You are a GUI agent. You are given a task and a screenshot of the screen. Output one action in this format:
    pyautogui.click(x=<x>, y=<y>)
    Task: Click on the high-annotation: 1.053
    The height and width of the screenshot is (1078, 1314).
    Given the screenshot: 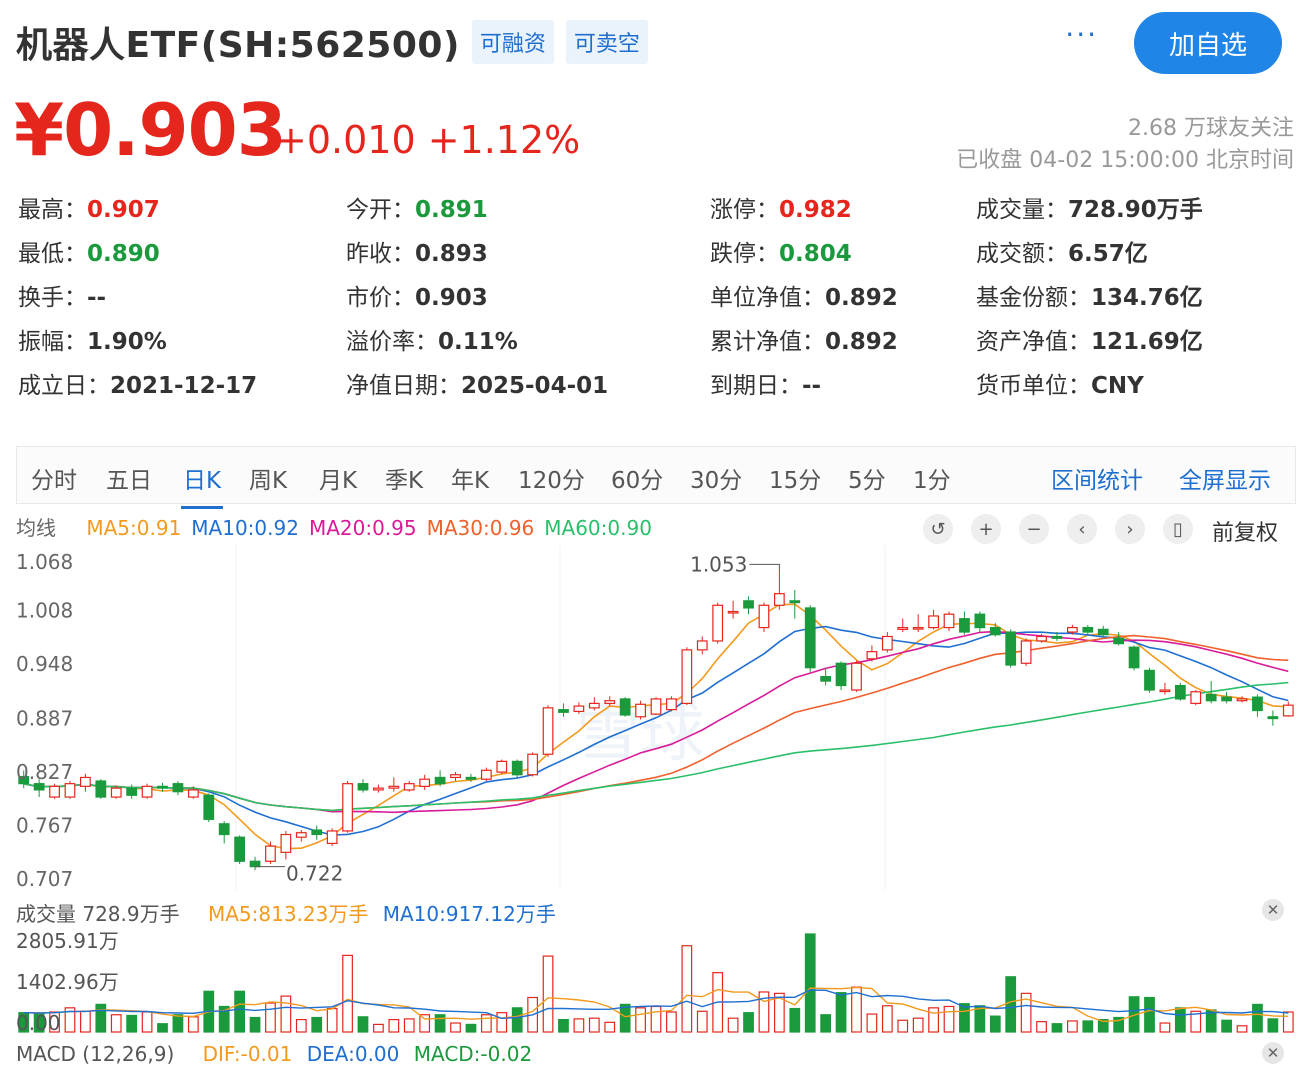 What is the action you would take?
    pyautogui.click(x=718, y=564)
    